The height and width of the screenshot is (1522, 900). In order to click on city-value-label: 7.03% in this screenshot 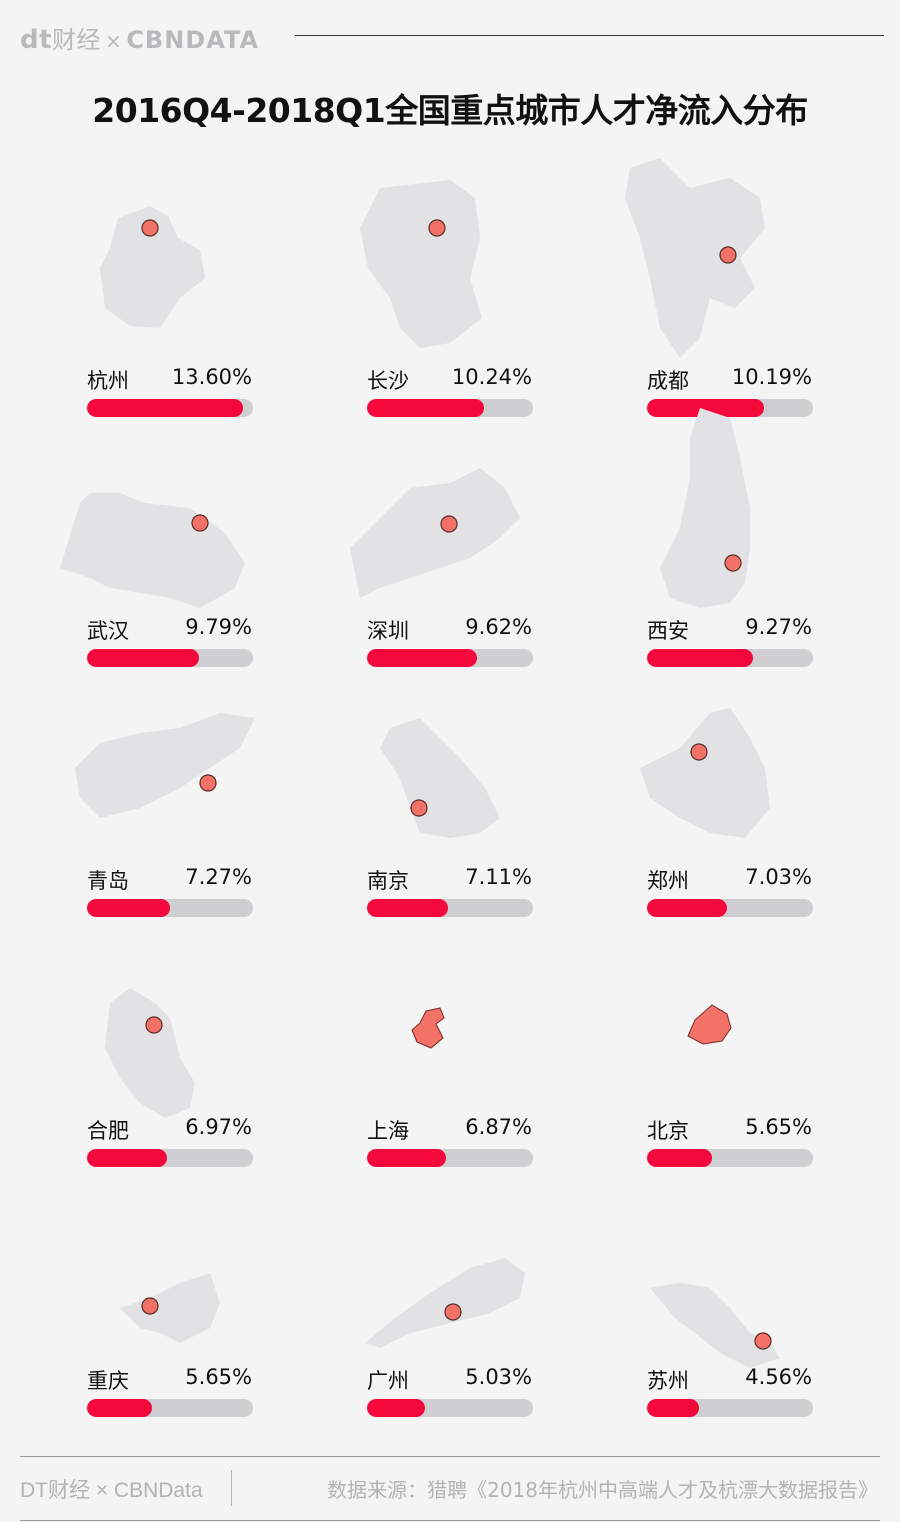, I will do `click(778, 877)`.